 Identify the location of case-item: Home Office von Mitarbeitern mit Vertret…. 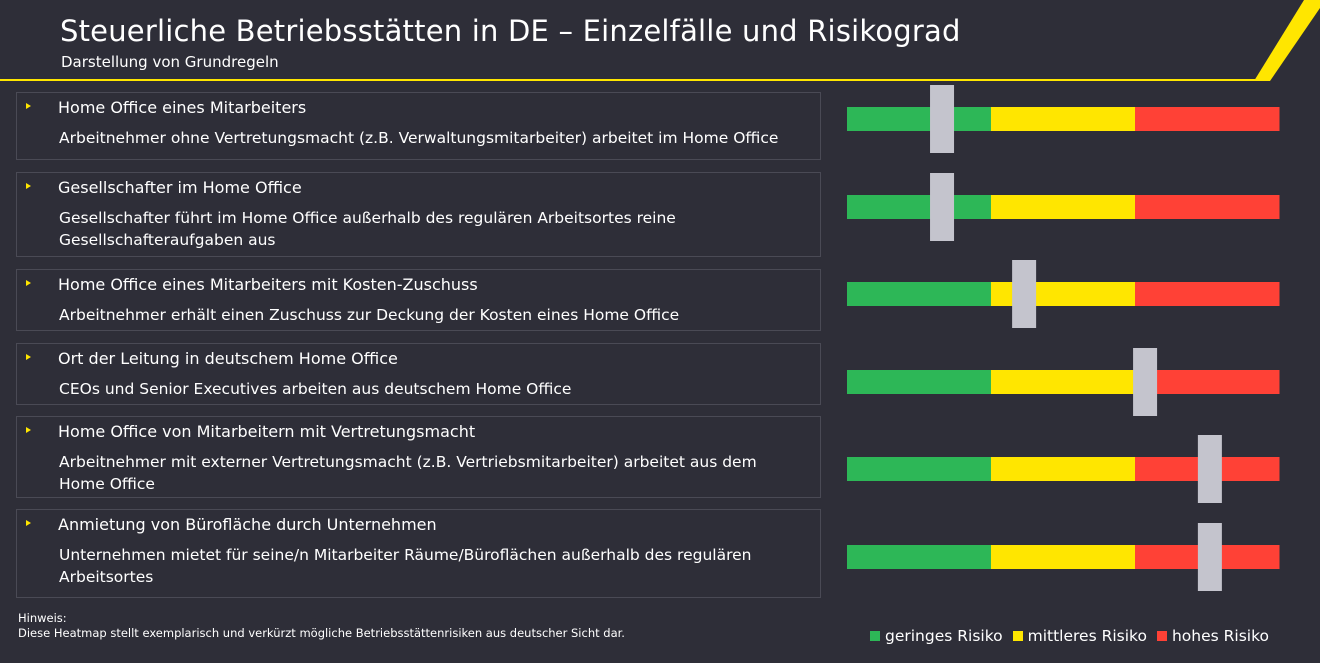
(418, 457).